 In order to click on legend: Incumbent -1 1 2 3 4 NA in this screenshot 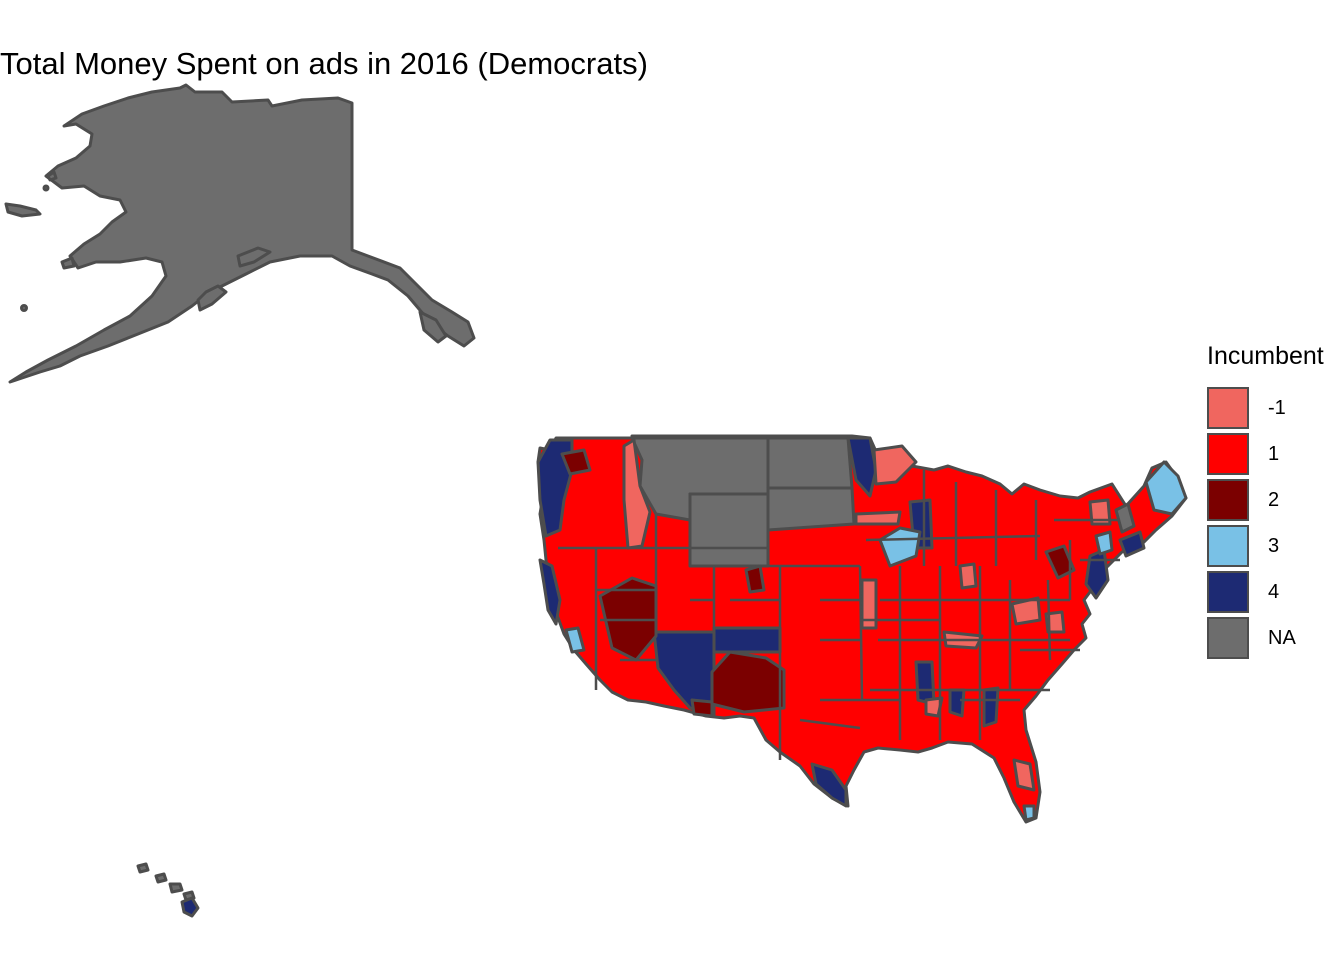, I will do `click(1265, 501)`.